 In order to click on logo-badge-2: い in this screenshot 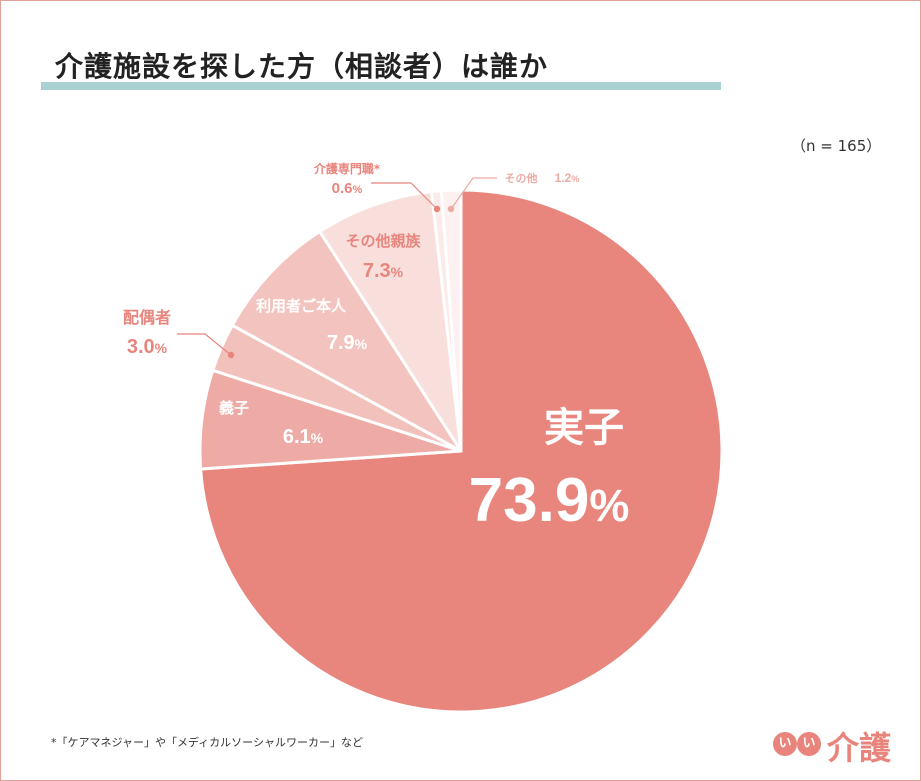, I will do `click(809, 744)`.